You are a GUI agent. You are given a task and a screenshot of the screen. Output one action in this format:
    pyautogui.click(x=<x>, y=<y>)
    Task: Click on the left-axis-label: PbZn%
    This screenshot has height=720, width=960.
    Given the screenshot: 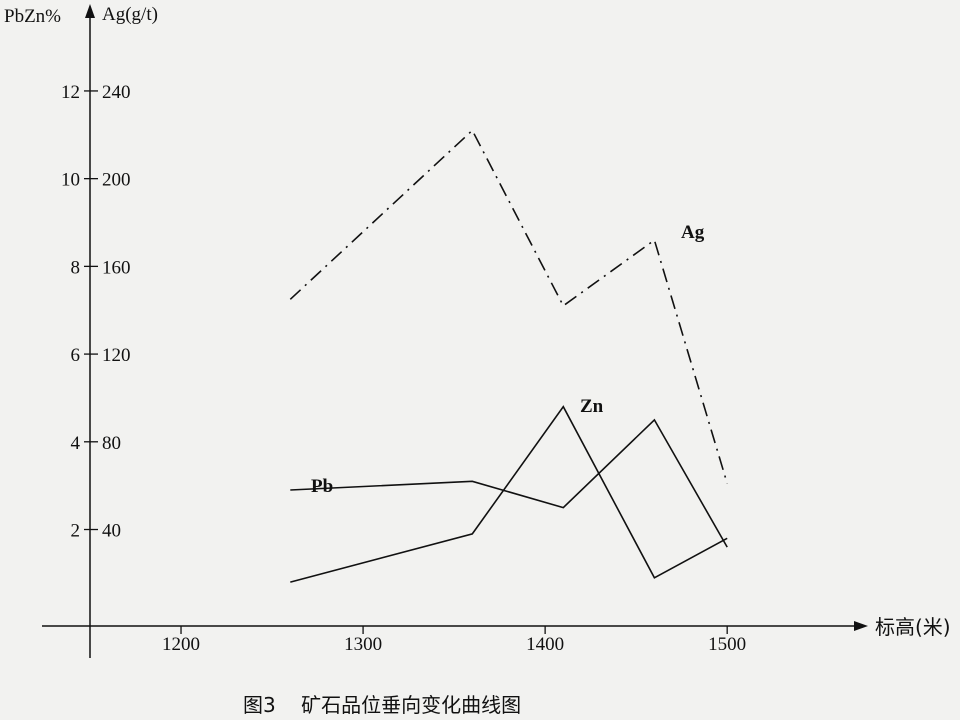 What is the action you would take?
    pyautogui.click(x=32, y=16)
    